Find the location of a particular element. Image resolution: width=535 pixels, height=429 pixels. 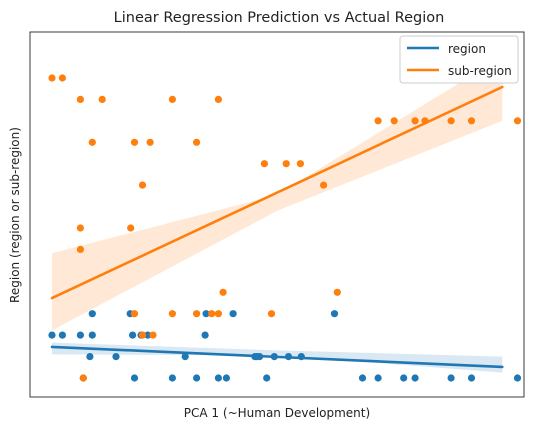

legend-label-region: region is located at coordinates (467, 49).